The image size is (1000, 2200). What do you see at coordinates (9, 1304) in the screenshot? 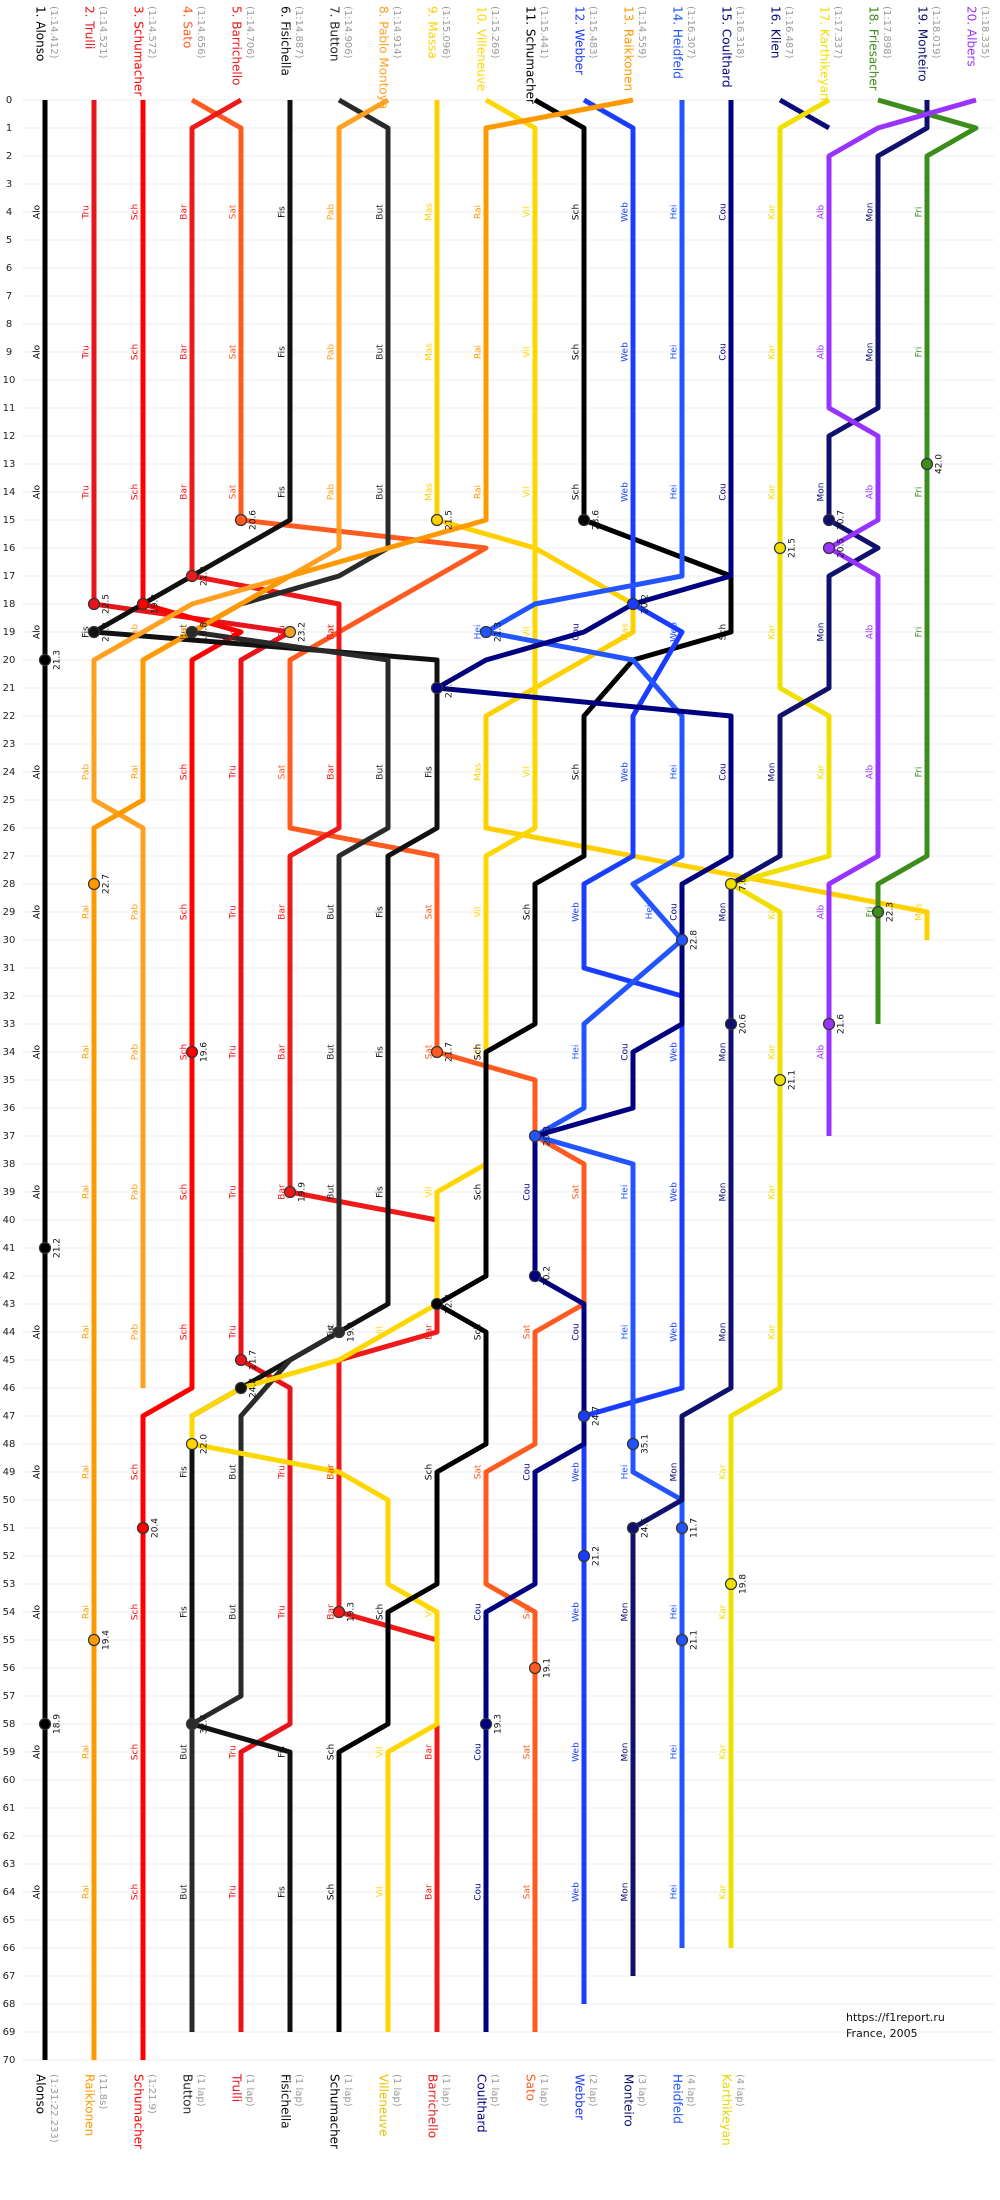
I see `lap-label: 43` at bounding box center [9, 1304].